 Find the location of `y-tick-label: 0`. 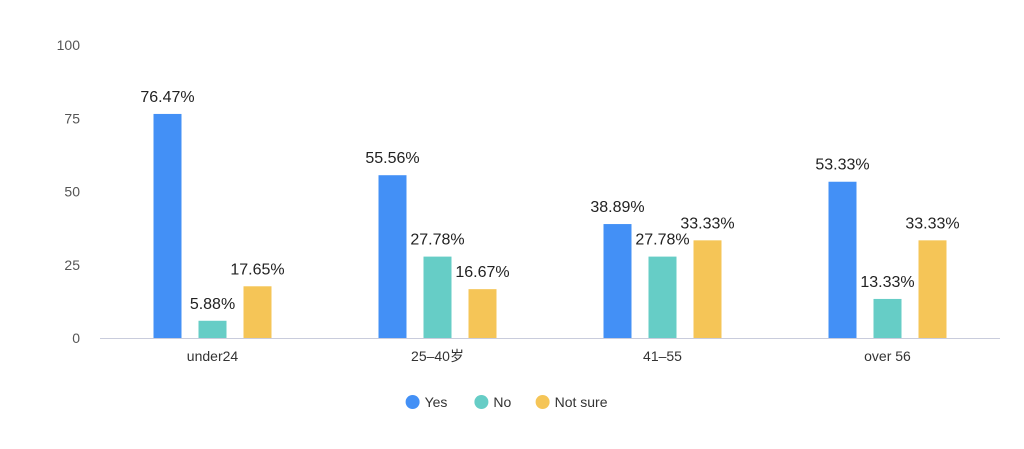

y-tick-label: 0 is located at coordinates (76, 338).